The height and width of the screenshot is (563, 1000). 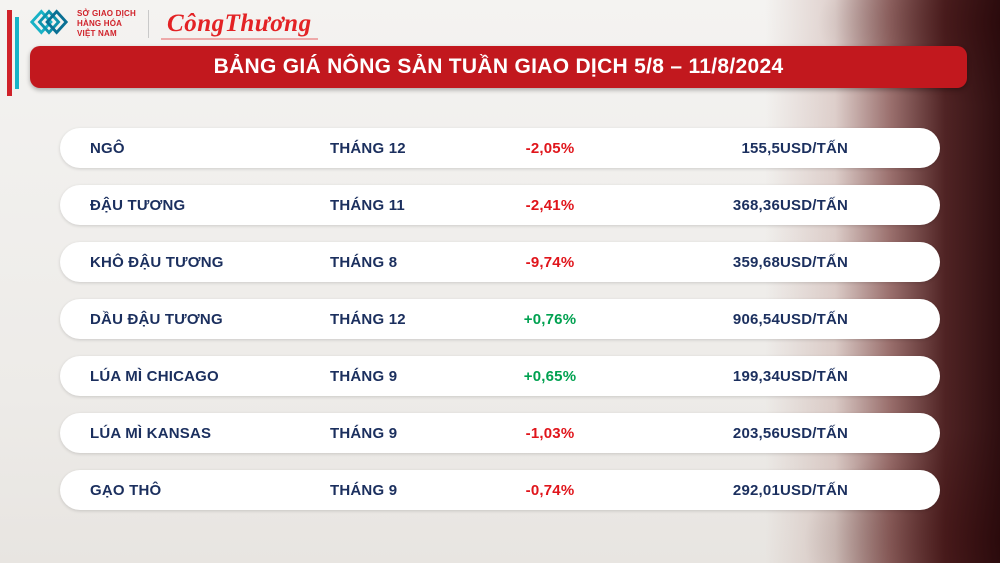 I want to click on org-name-line2: HÀNG HÓA, so click(x=100, y=23).